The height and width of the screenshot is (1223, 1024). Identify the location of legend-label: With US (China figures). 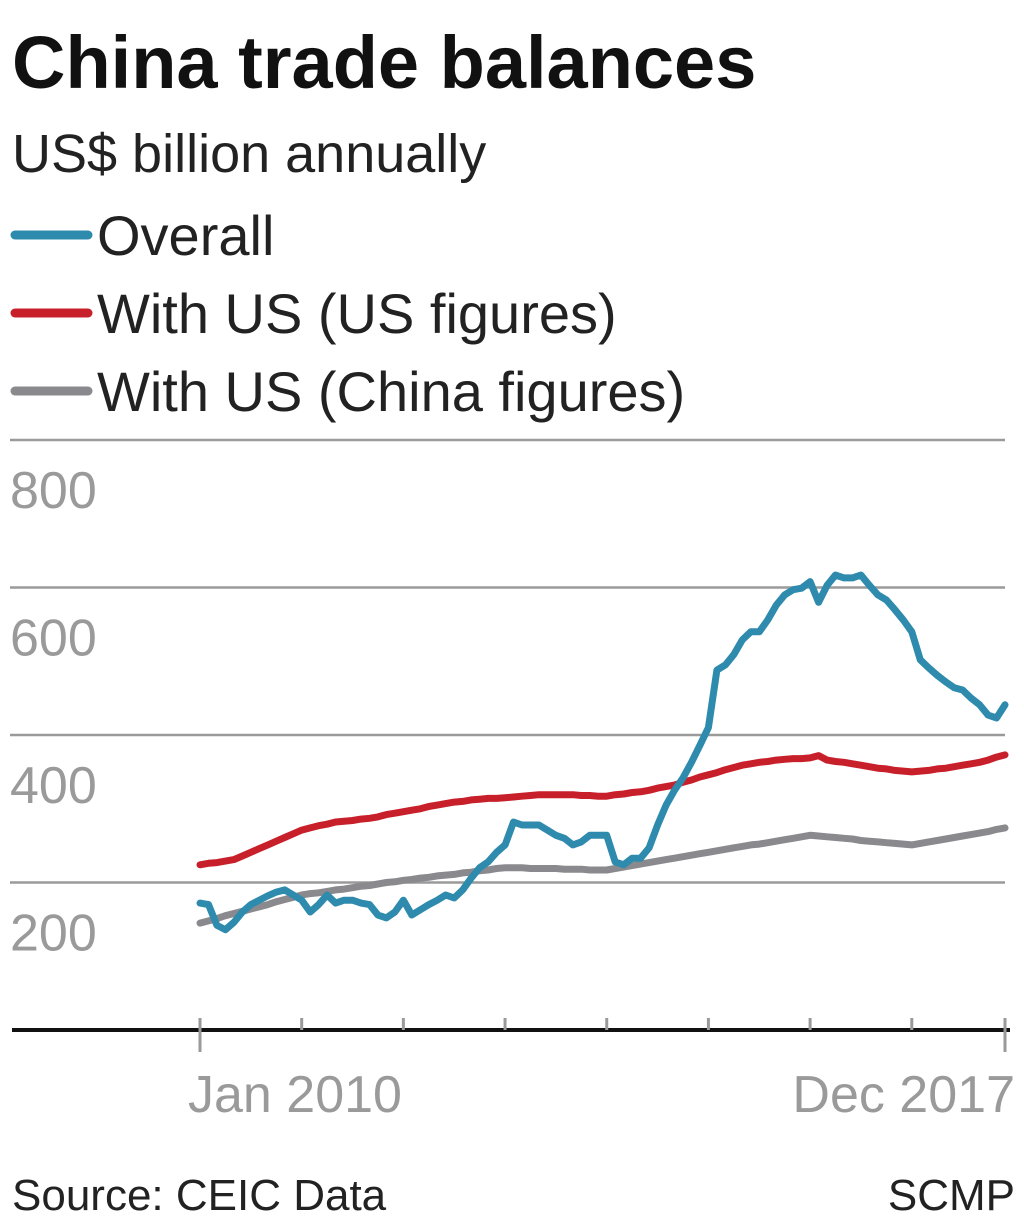
(391, 391).